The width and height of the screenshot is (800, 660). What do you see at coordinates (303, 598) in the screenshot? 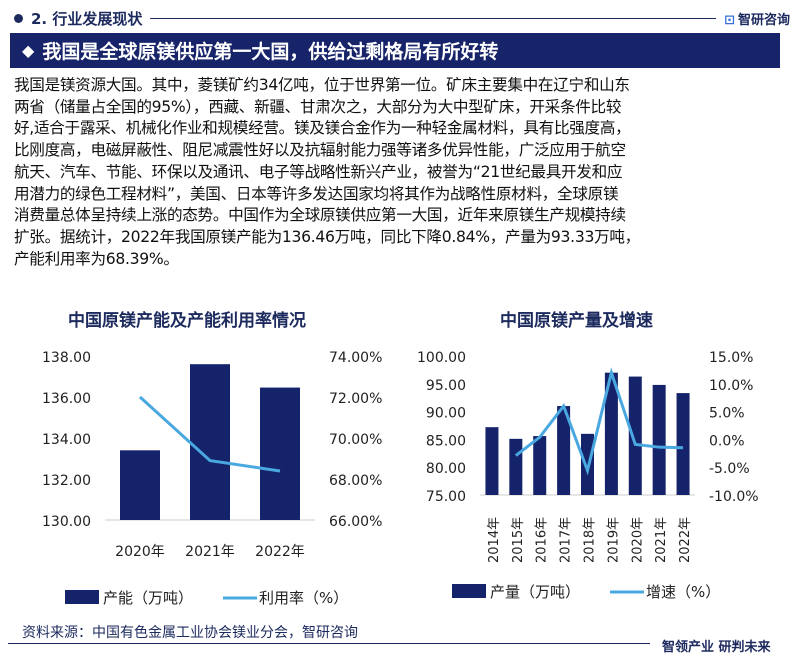
I see `legend-line-label: 利用率（%）` at bounding box center [303, 598].